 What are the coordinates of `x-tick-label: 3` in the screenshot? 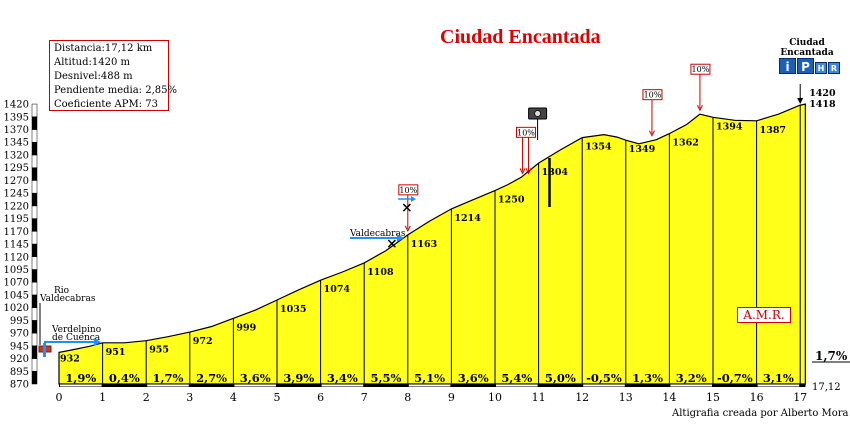 It's located at (189, 397).